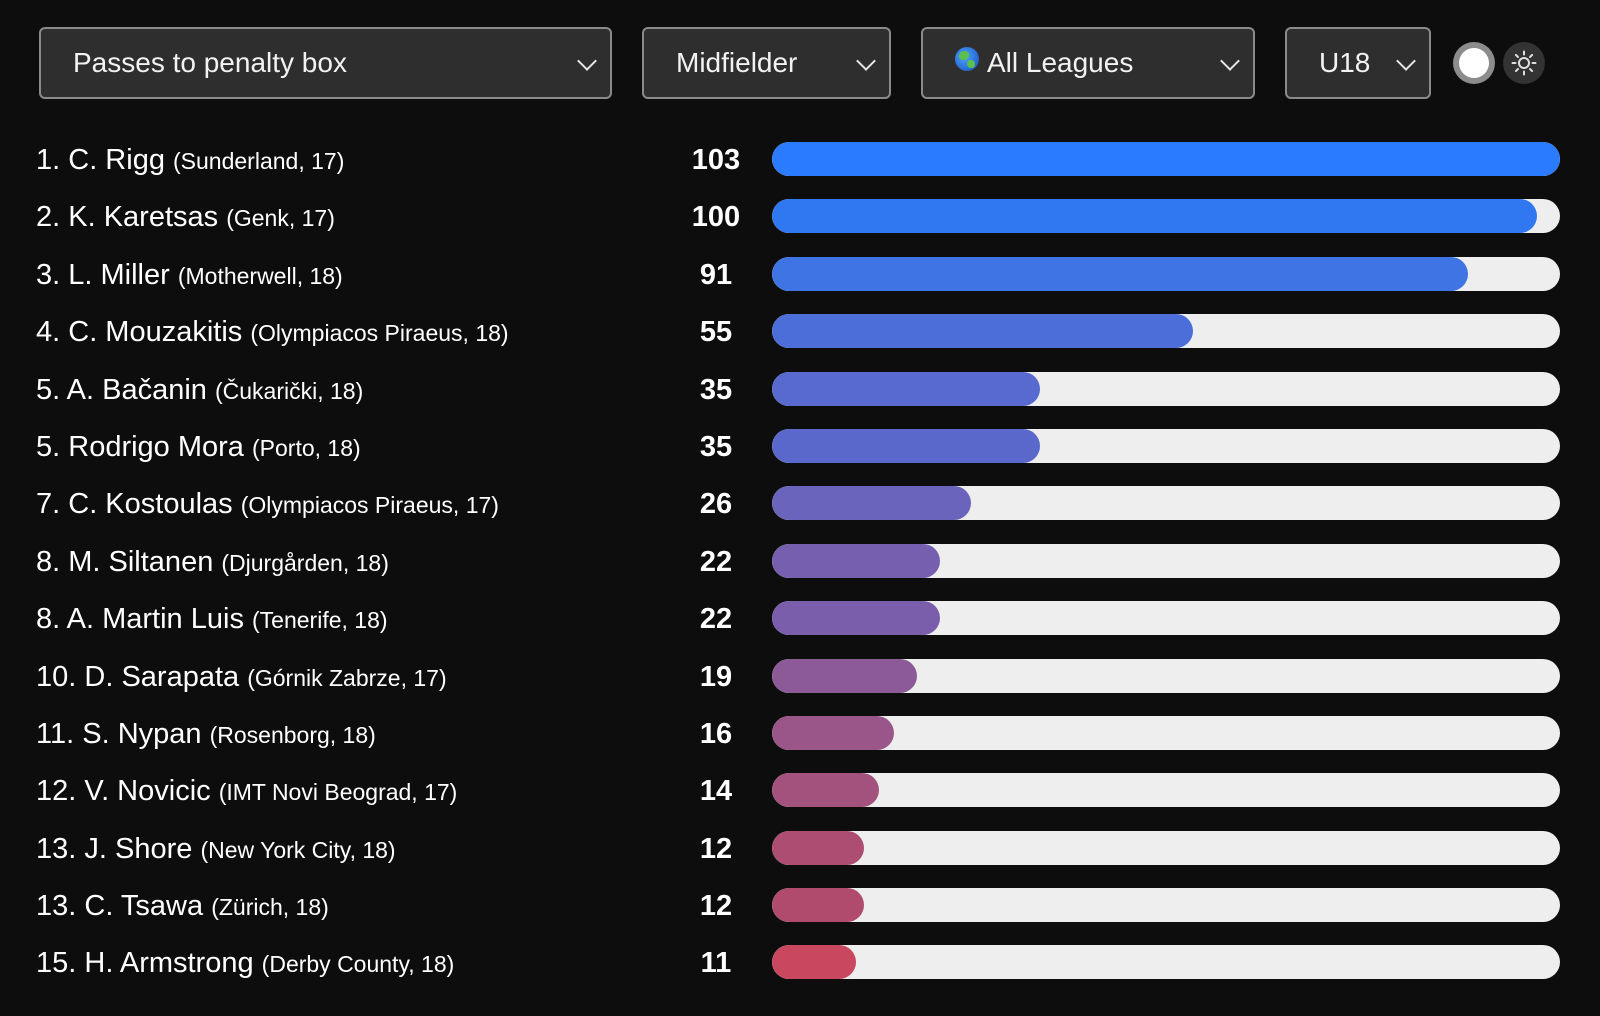  I want to click on player-rank: 15., so click(56, 963).